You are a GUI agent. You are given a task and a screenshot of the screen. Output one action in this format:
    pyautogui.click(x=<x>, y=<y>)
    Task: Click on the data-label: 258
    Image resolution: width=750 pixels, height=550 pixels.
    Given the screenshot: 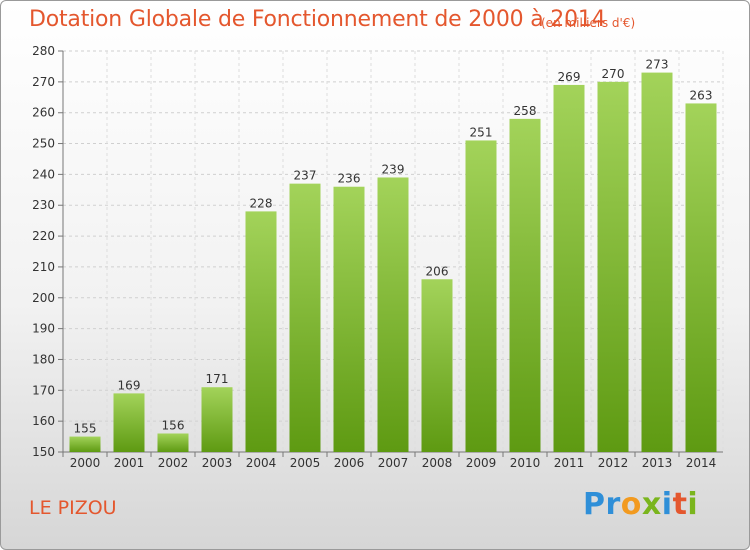 What is the action you would take?
    pyautogui.click(x=525, y=111)
    